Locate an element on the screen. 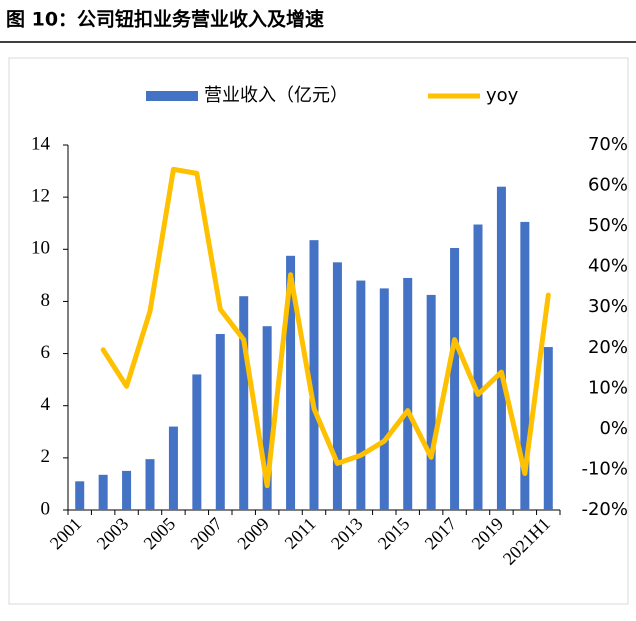  y-tick-label: 12 is located at coordinates (40, 196).